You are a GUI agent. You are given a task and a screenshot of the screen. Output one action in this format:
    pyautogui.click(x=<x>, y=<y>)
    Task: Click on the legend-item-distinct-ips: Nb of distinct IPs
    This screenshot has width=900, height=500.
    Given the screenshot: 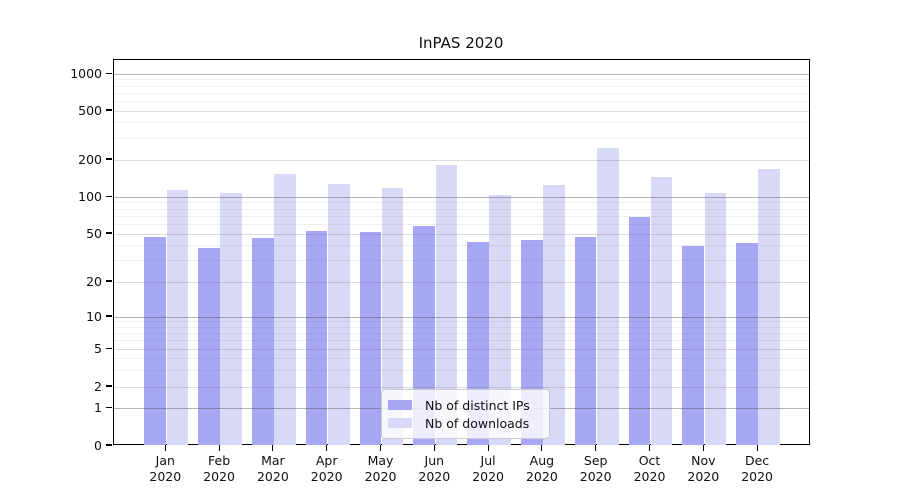 What is the action you would take?
    pyautogui.click(x=464, y=405)
    